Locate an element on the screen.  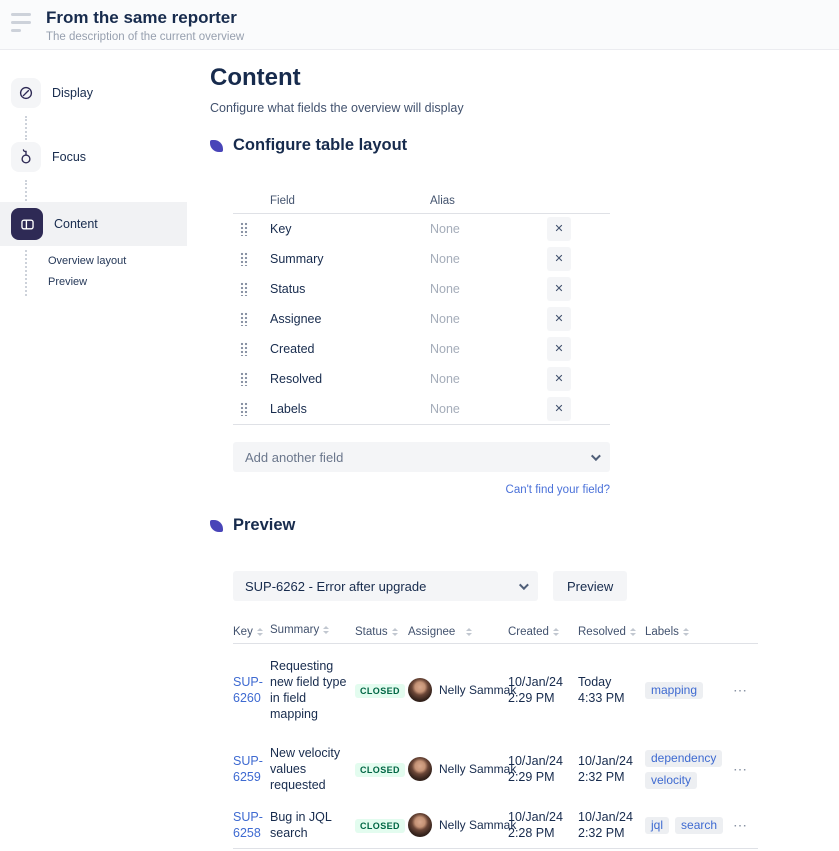
issue-summary: Bug in JQL search is located at coordinates (301, 825).